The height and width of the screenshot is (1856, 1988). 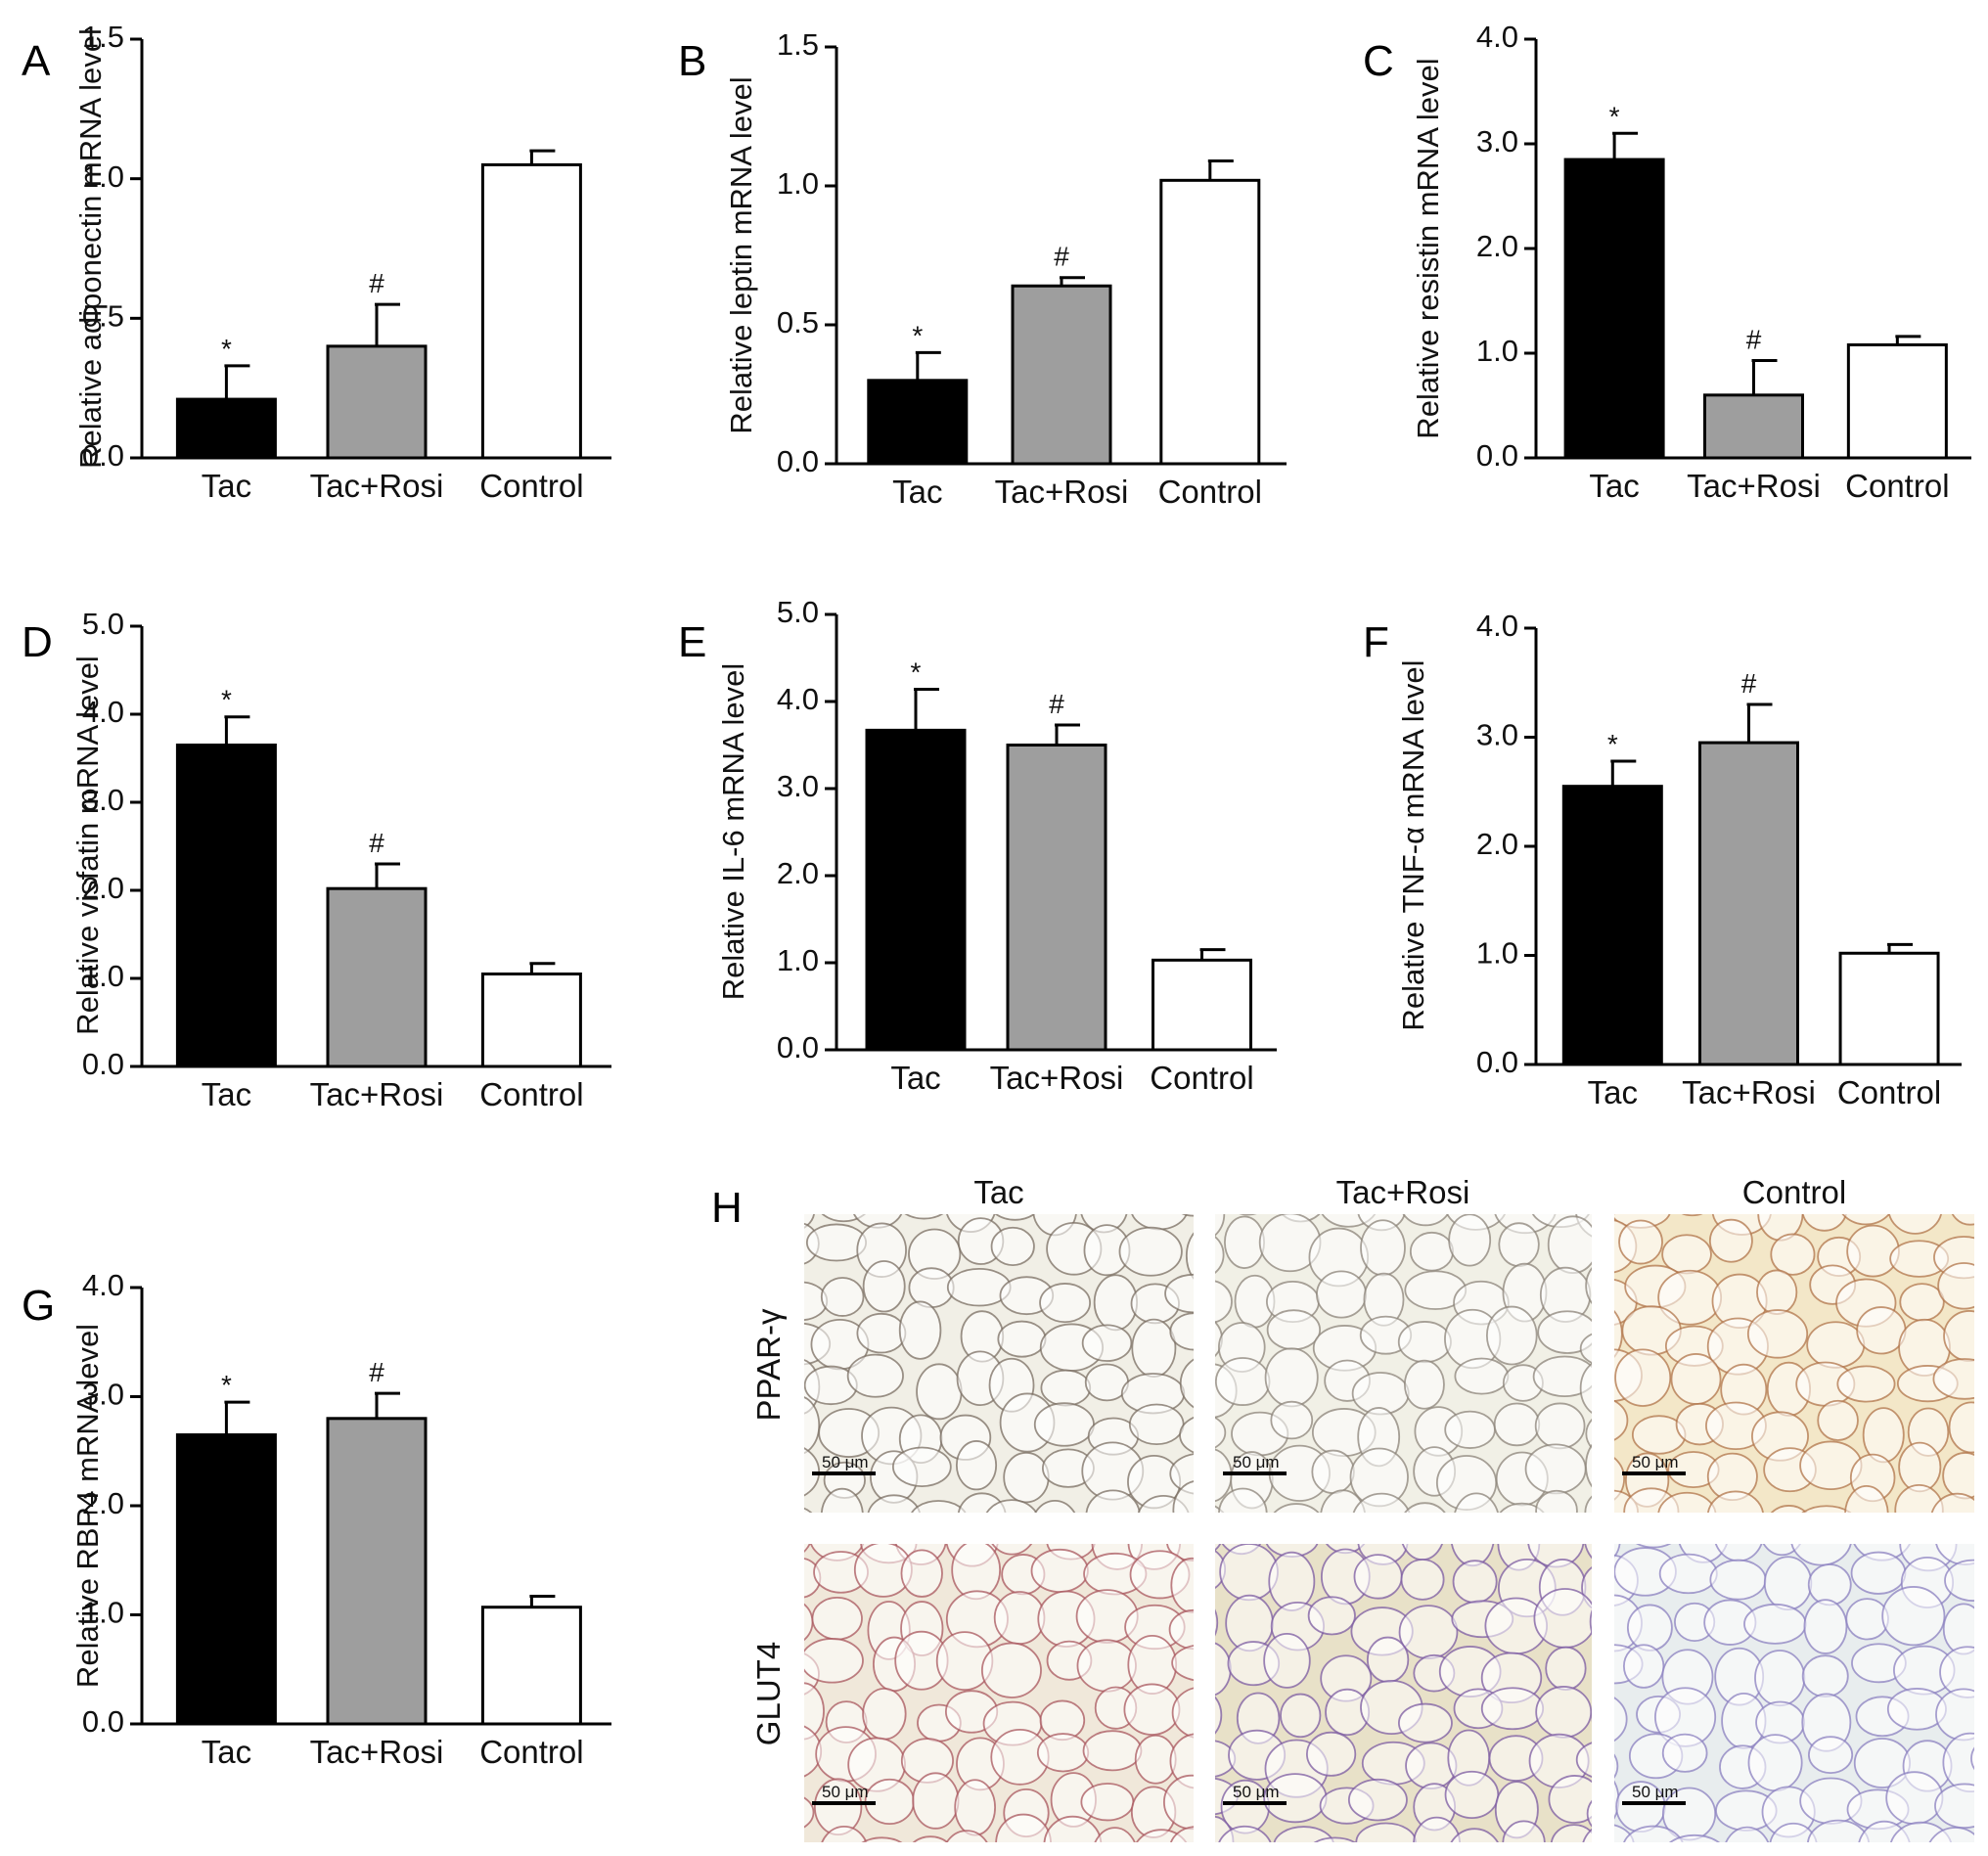 What do you see at coordinates (692, 61) in the screenshot?
I see `panel-letter: B` at bounding box center [692, 61].